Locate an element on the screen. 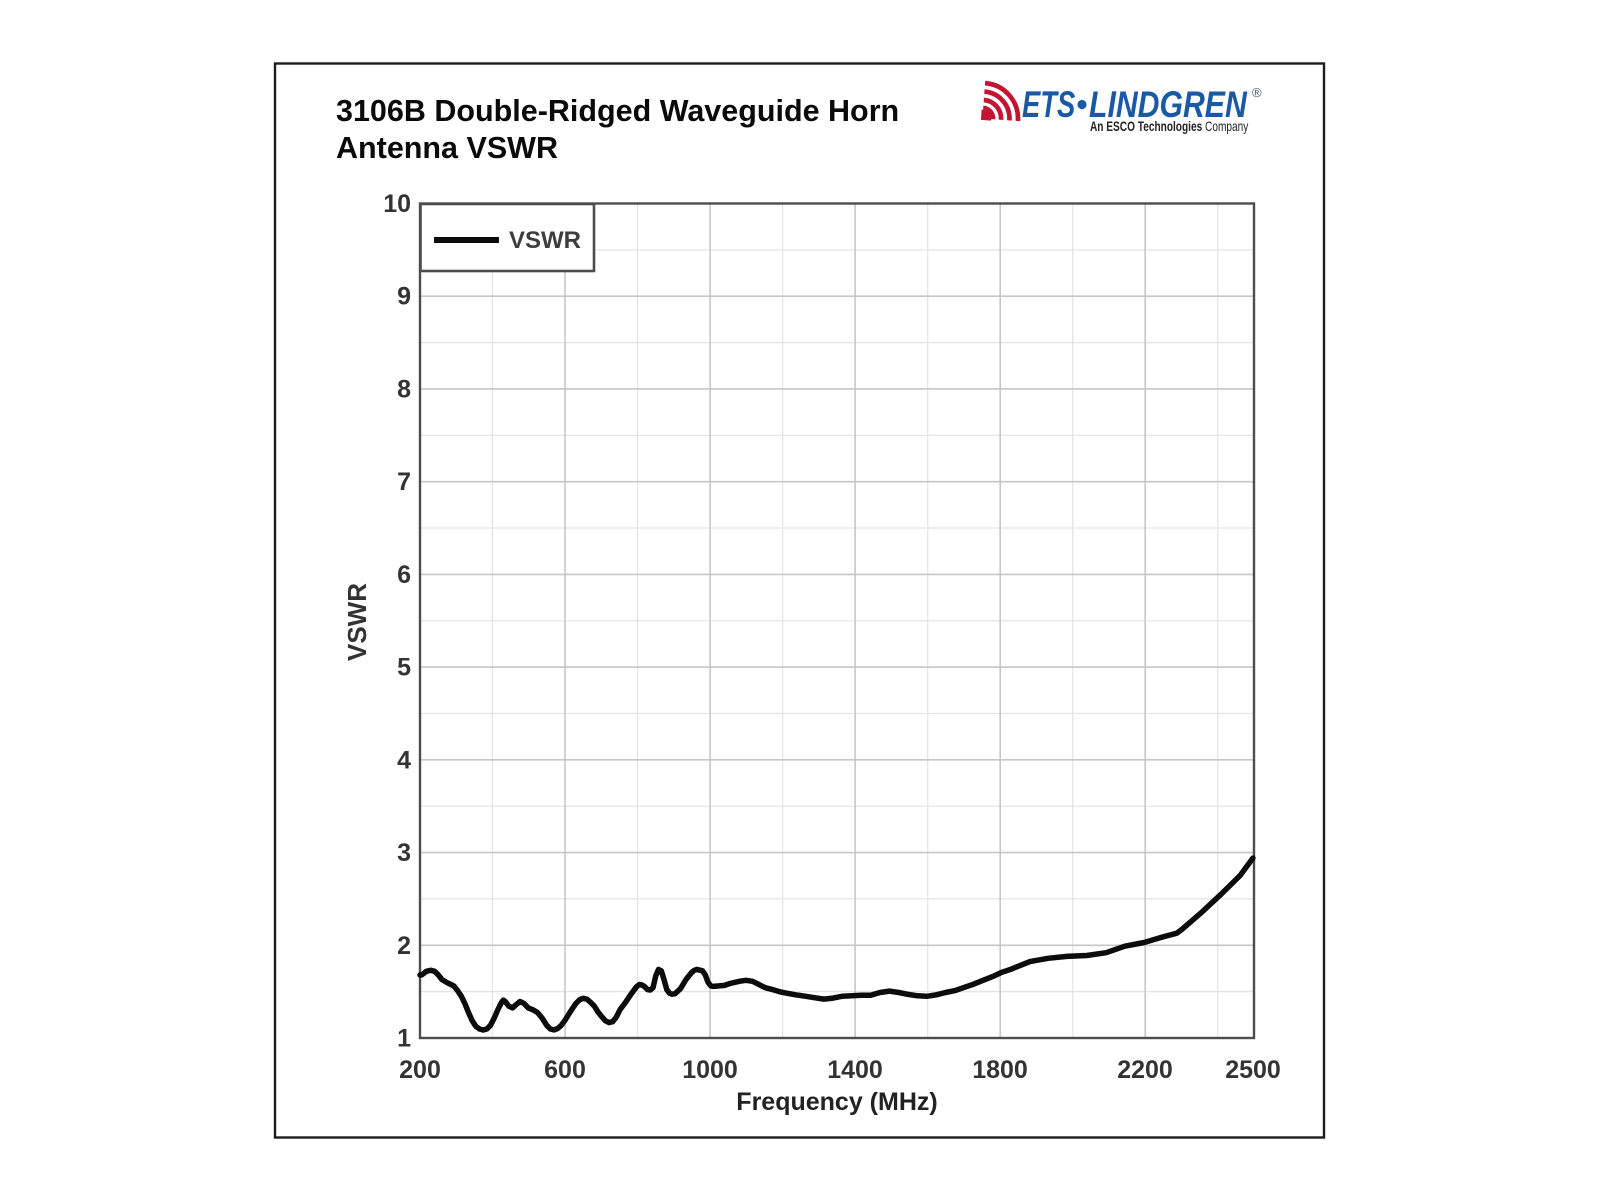  svg-text: 8 is located at coordinates (404, 389).